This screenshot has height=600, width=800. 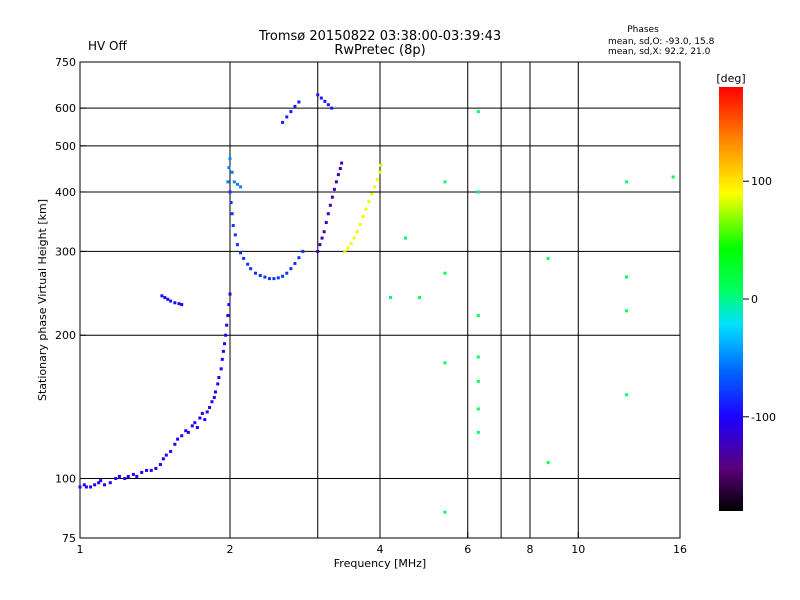 I want to click on phase-stats-x: mean, sd,X: 92.2, 21.0, so click(x=659, y=52).